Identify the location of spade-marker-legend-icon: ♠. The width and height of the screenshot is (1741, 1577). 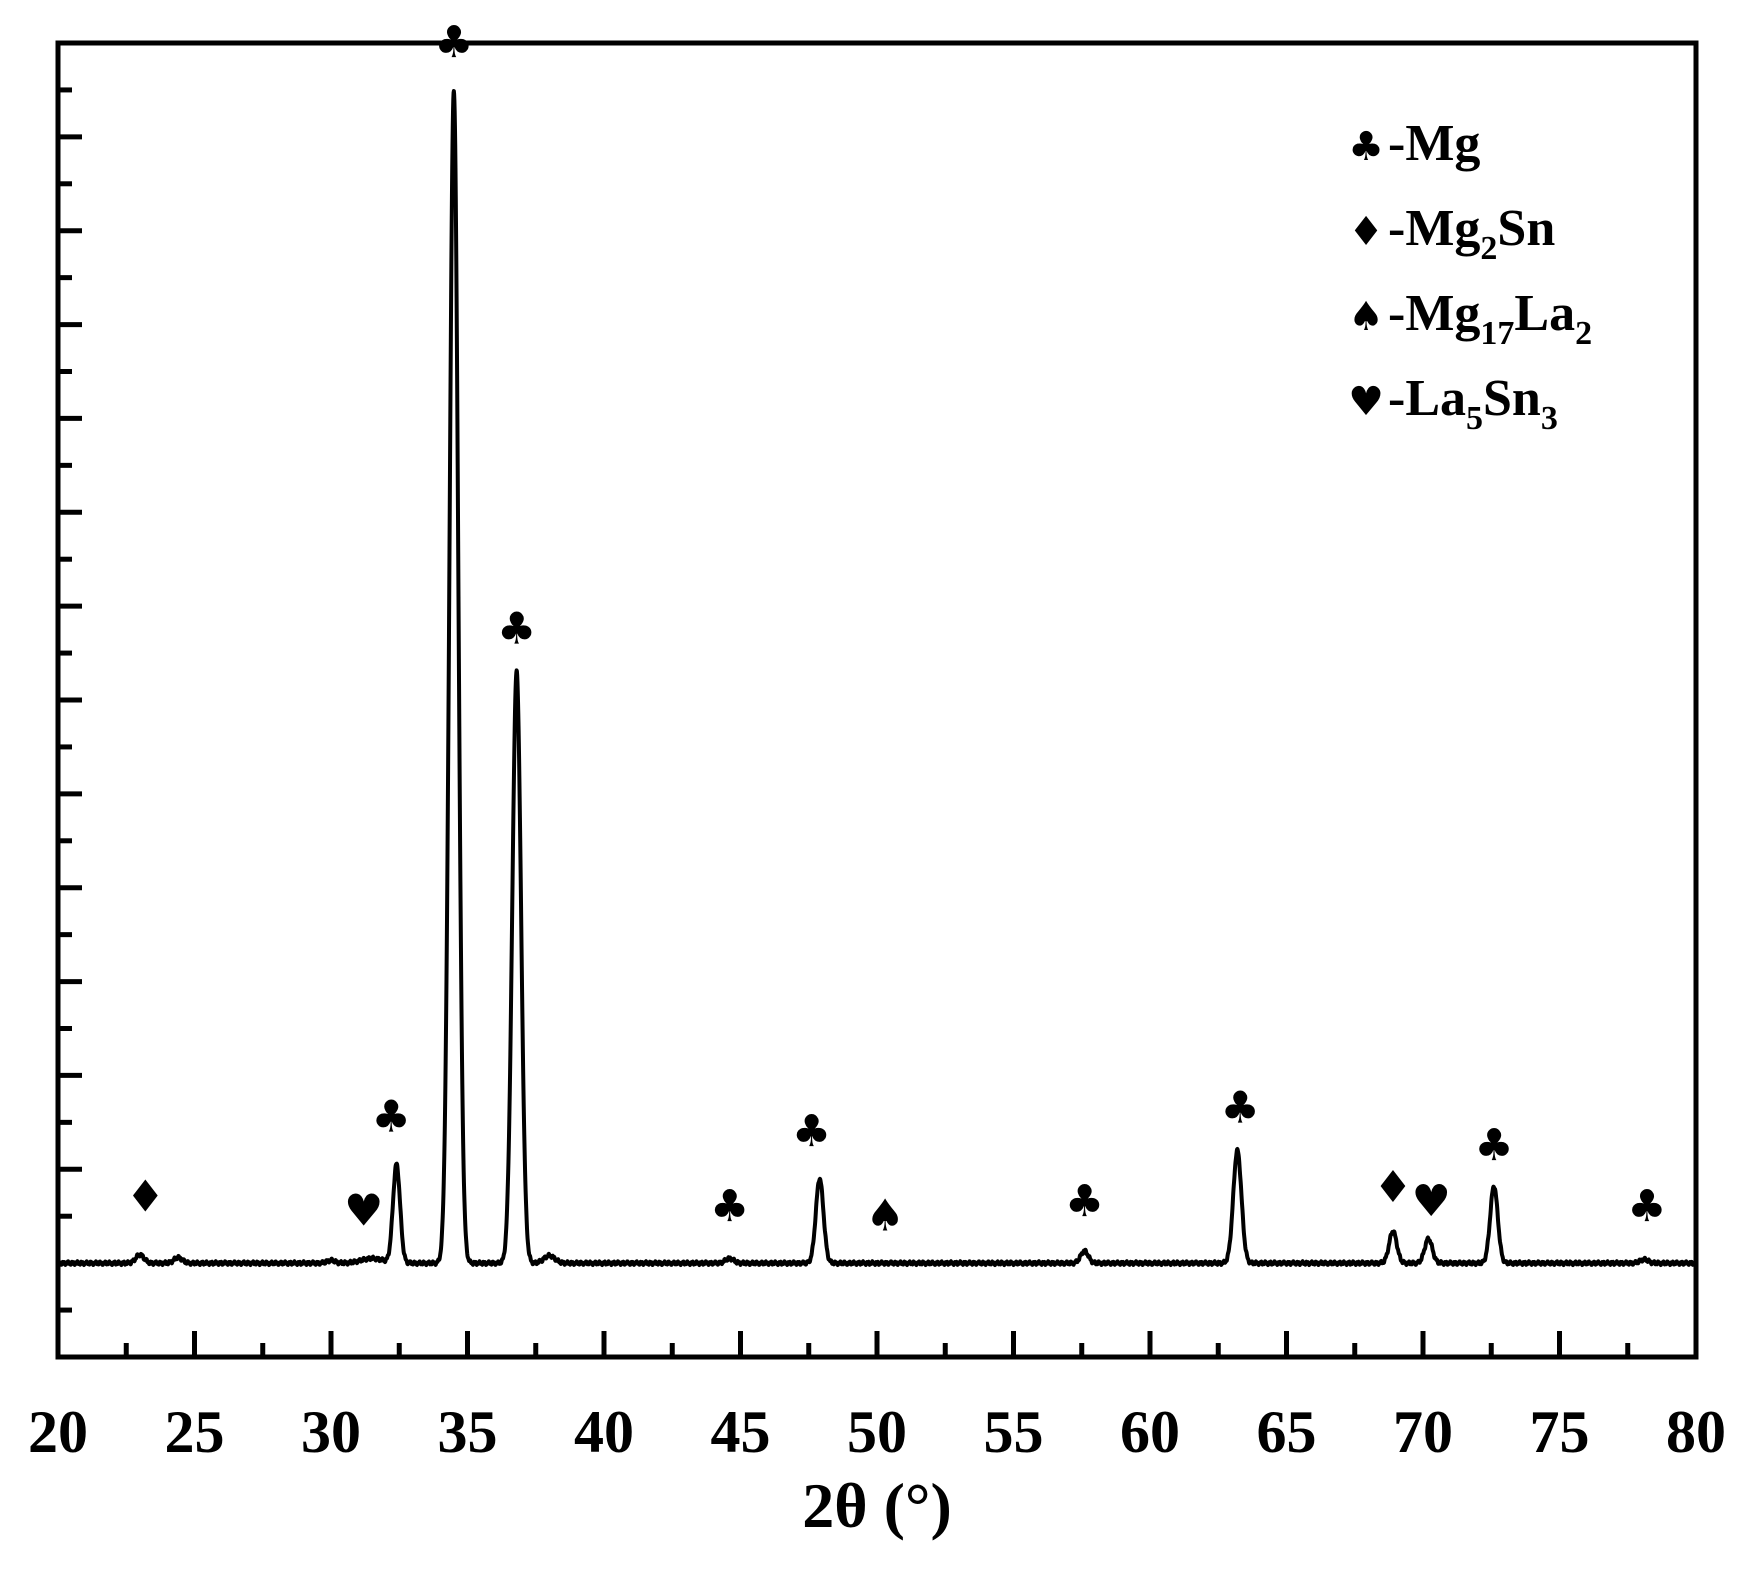
(1366, 317).